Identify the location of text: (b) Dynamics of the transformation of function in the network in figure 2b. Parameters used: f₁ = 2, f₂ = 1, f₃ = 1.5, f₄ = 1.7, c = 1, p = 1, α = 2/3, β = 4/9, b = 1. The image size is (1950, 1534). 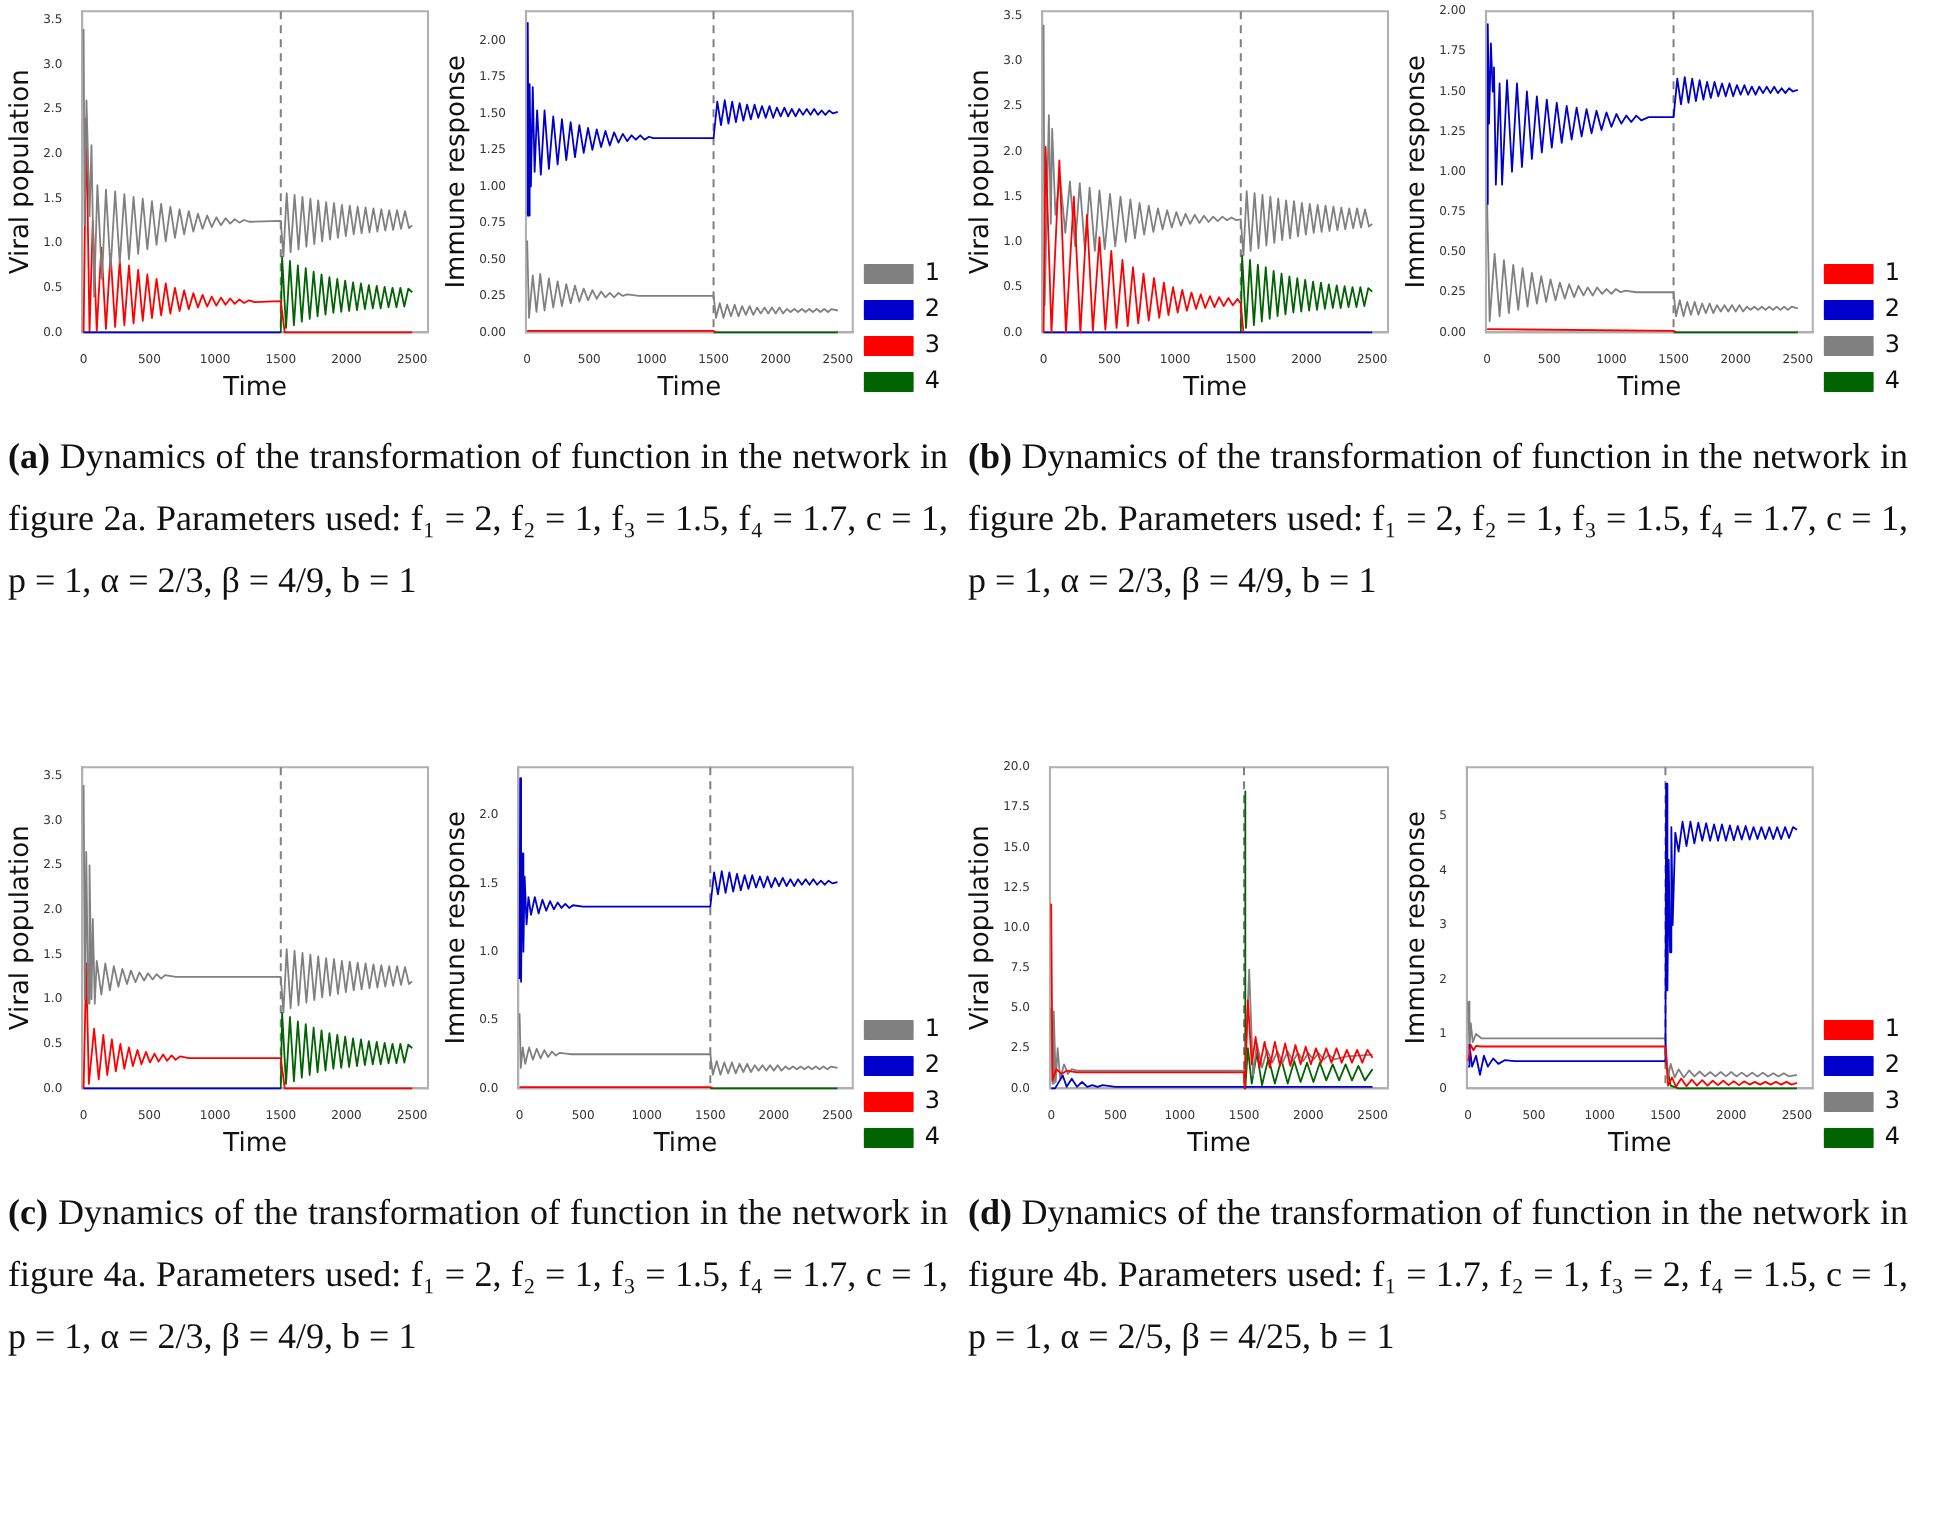
(1438, 518).